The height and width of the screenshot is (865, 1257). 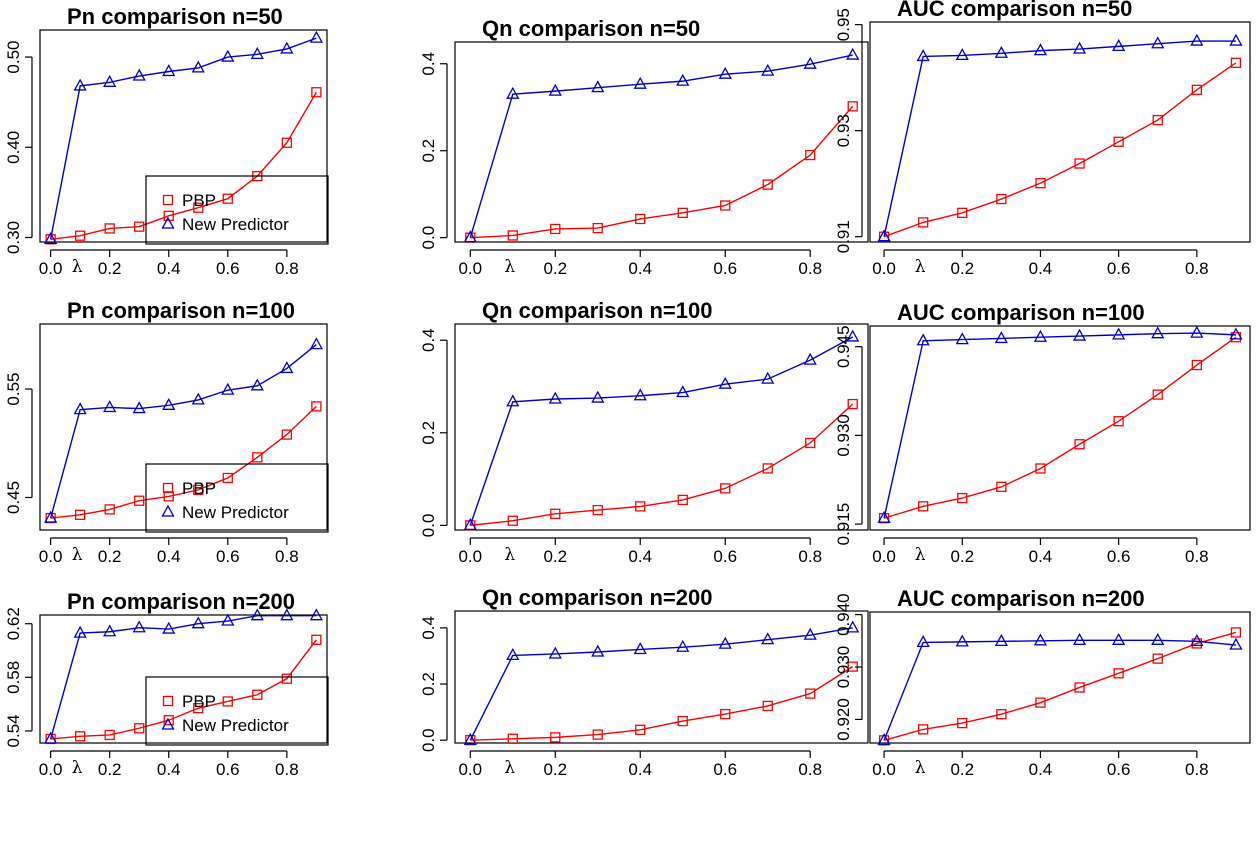 What do you see at coordinates (843, 236) in the screenshot?
I see `y-tick-label: 0.91` at bounding box center [843, 236].